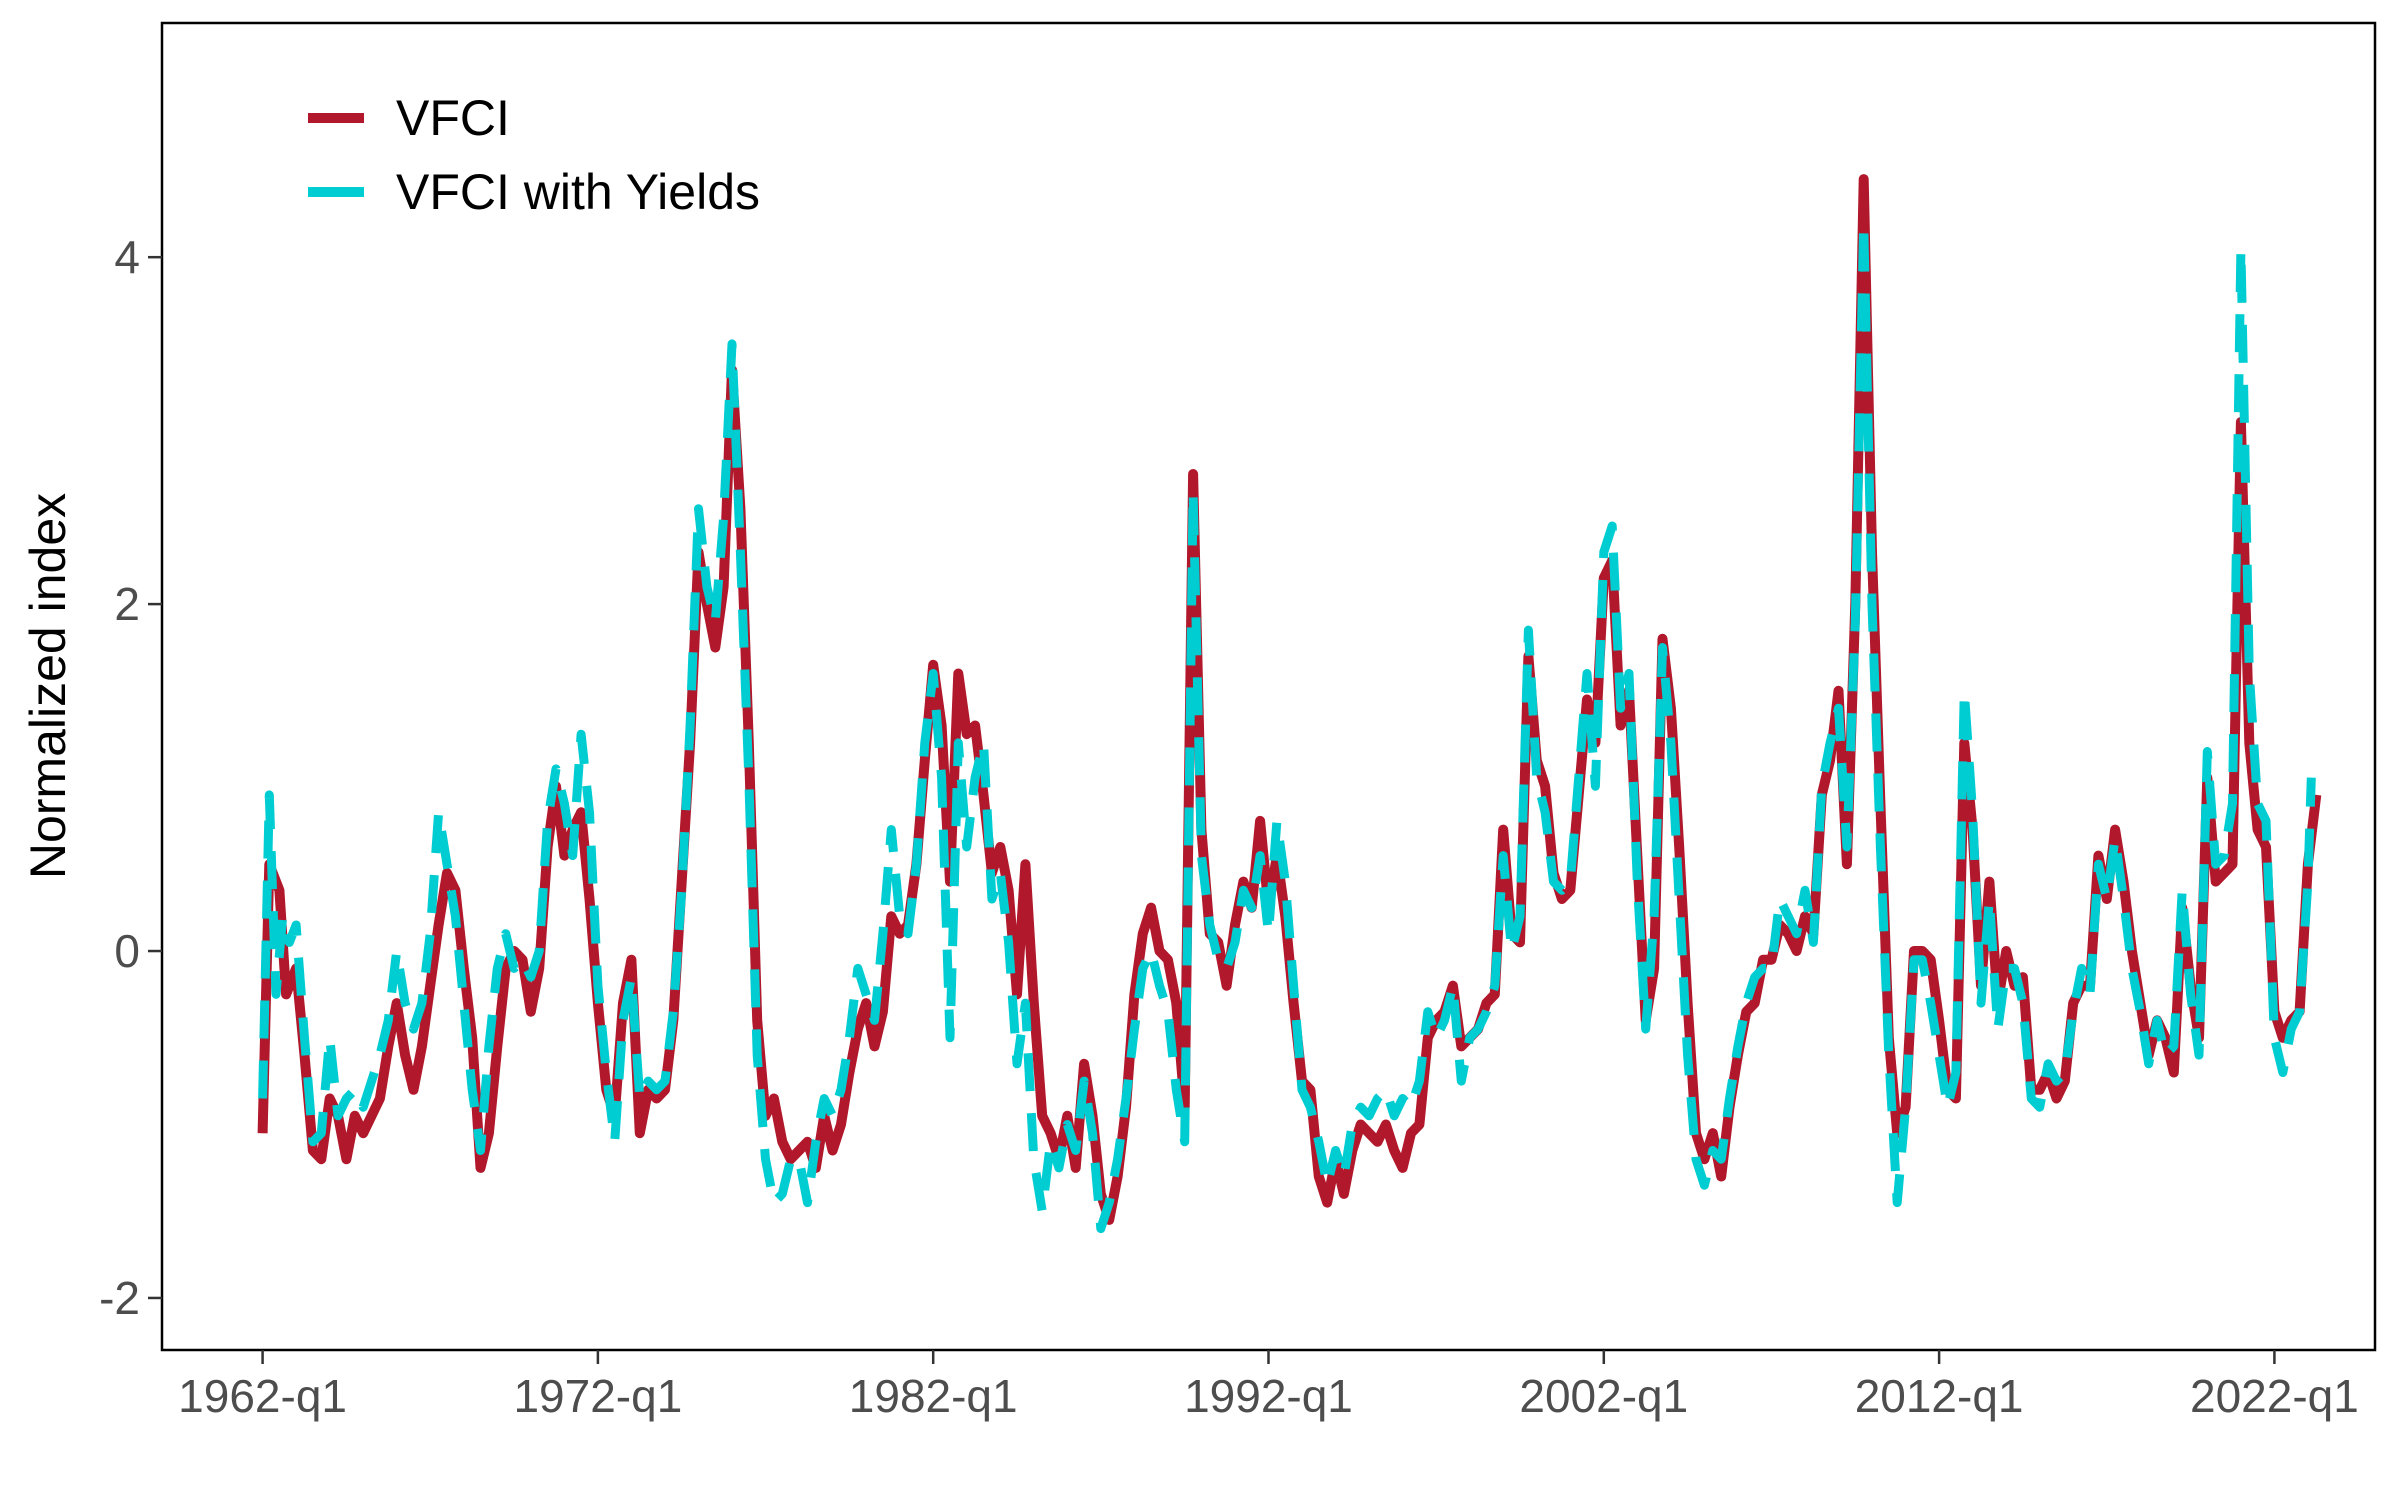 The height and width of the screenshot is (1500, 2400). I want to click on x-tick-label: 1972-q1, so click(597, 1396).